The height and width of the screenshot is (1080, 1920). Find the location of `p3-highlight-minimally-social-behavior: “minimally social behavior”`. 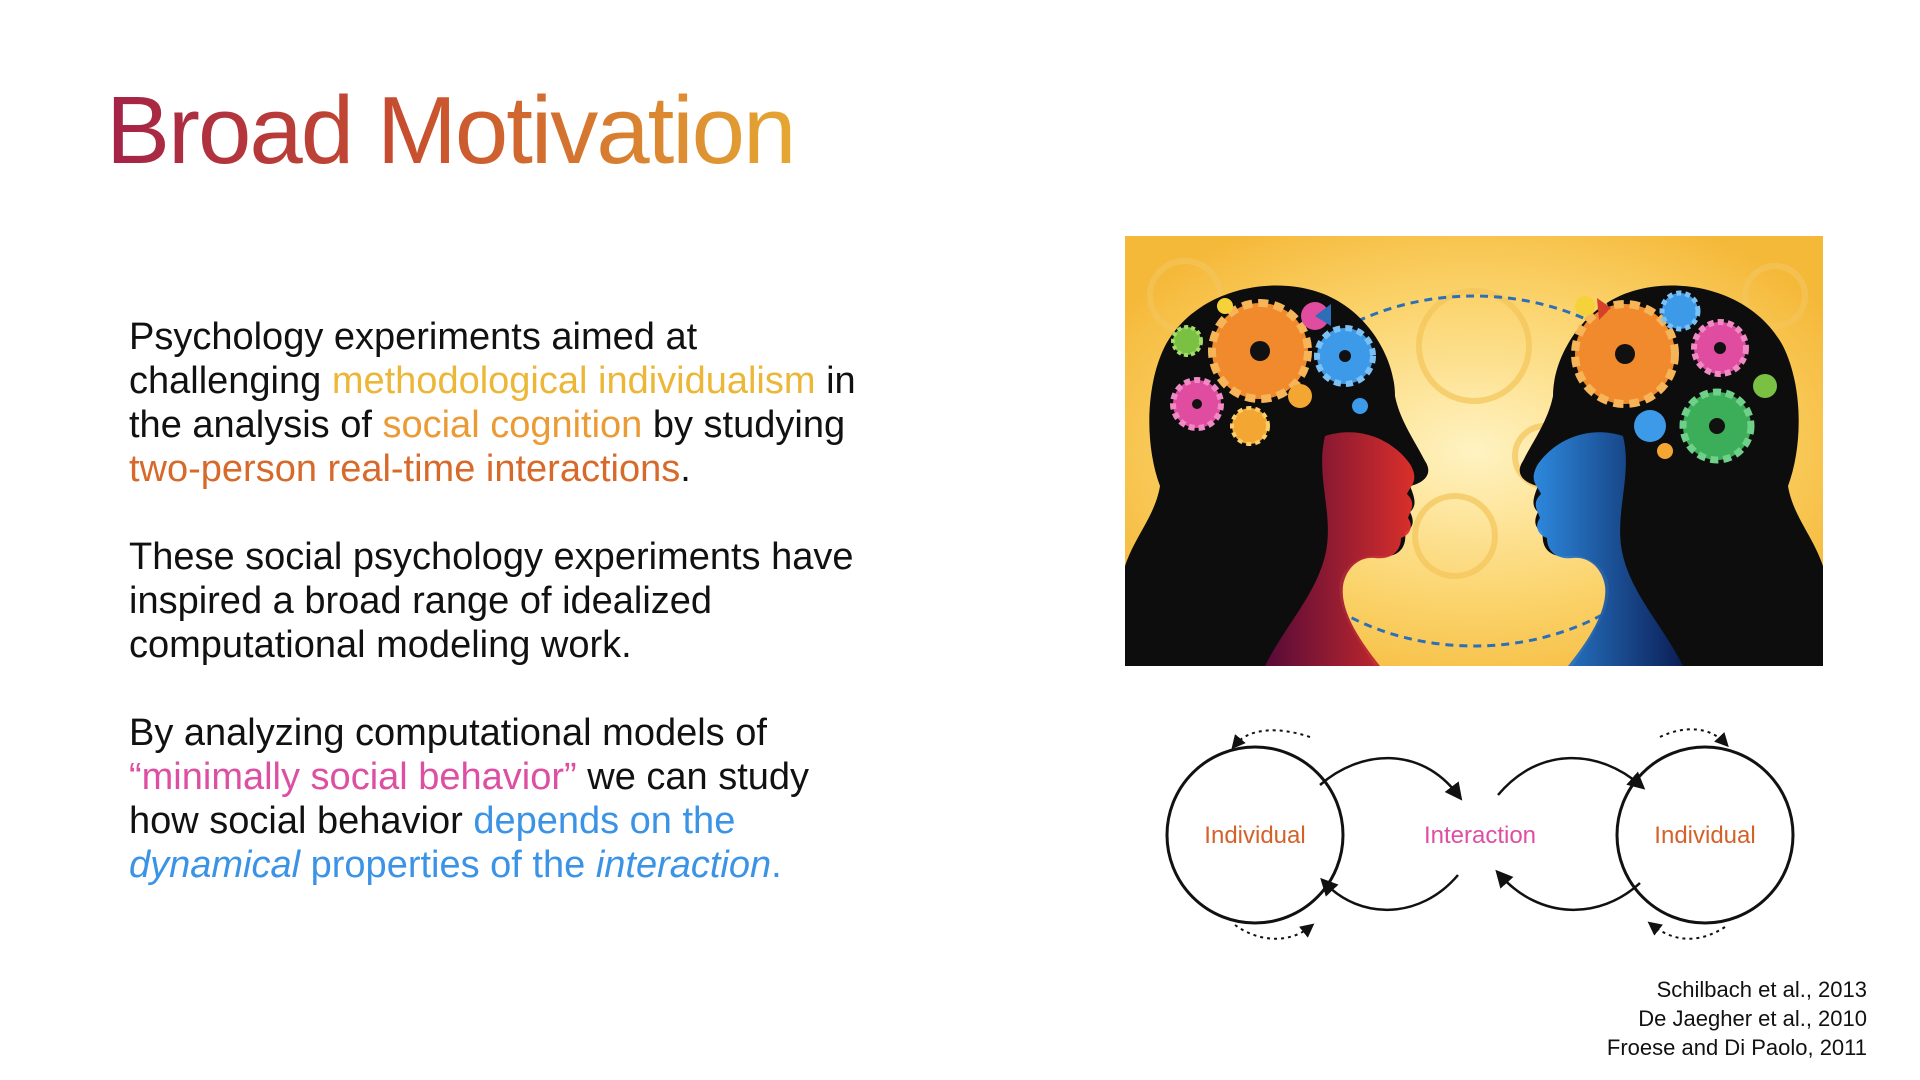

p3-highlight-minimally-social-behavior: “minimally social behavior” is located at coordinates (353, 777).